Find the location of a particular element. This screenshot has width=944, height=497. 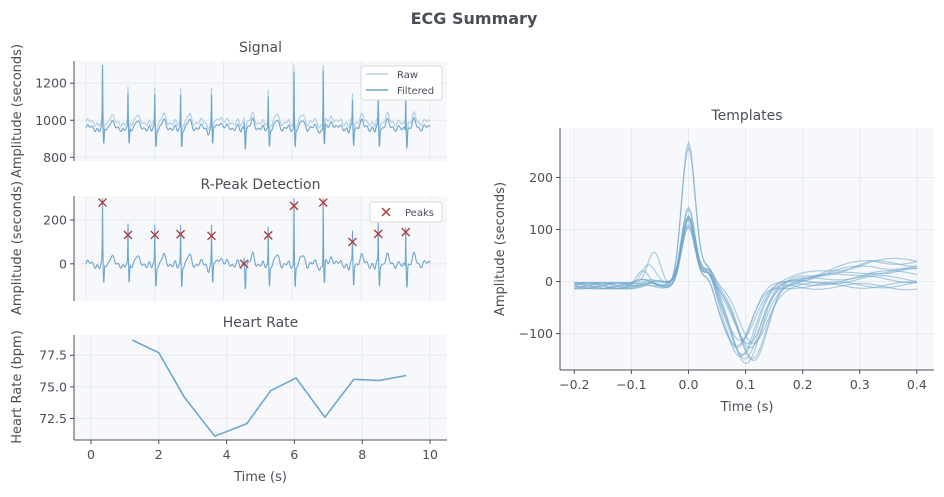

rpeak-legend: Peaks is located at coordinates (406, 212).